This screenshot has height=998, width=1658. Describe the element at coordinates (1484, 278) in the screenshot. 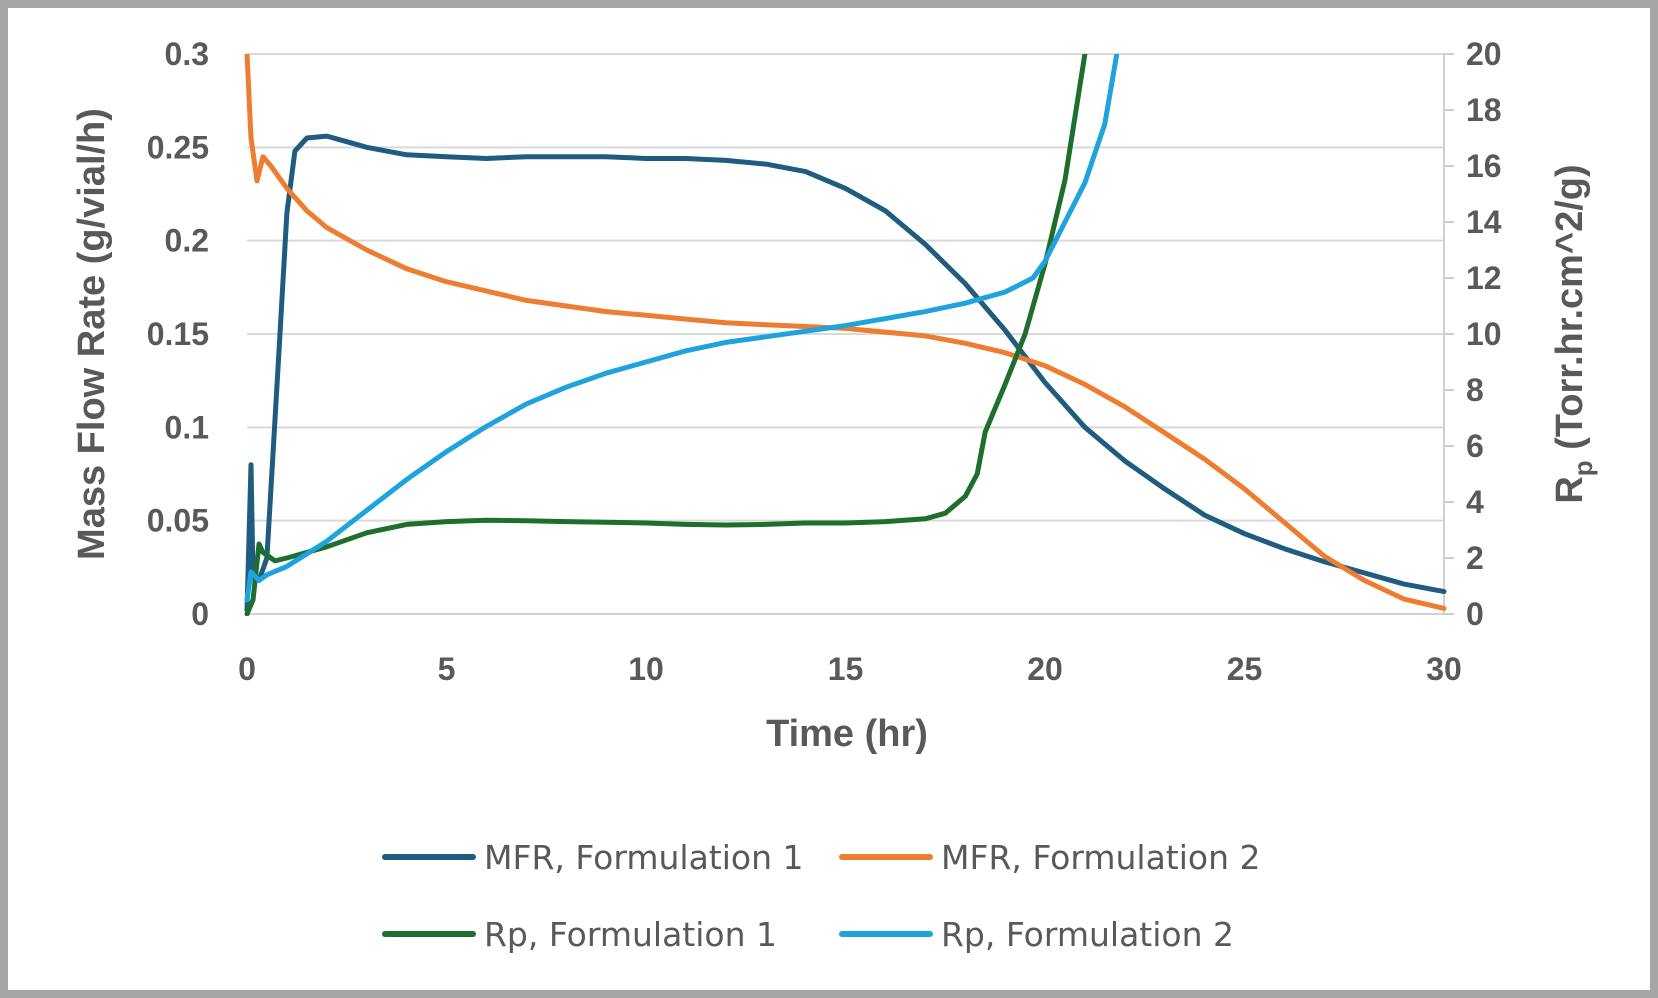

I see `y2-tick-label: 12` at that location.